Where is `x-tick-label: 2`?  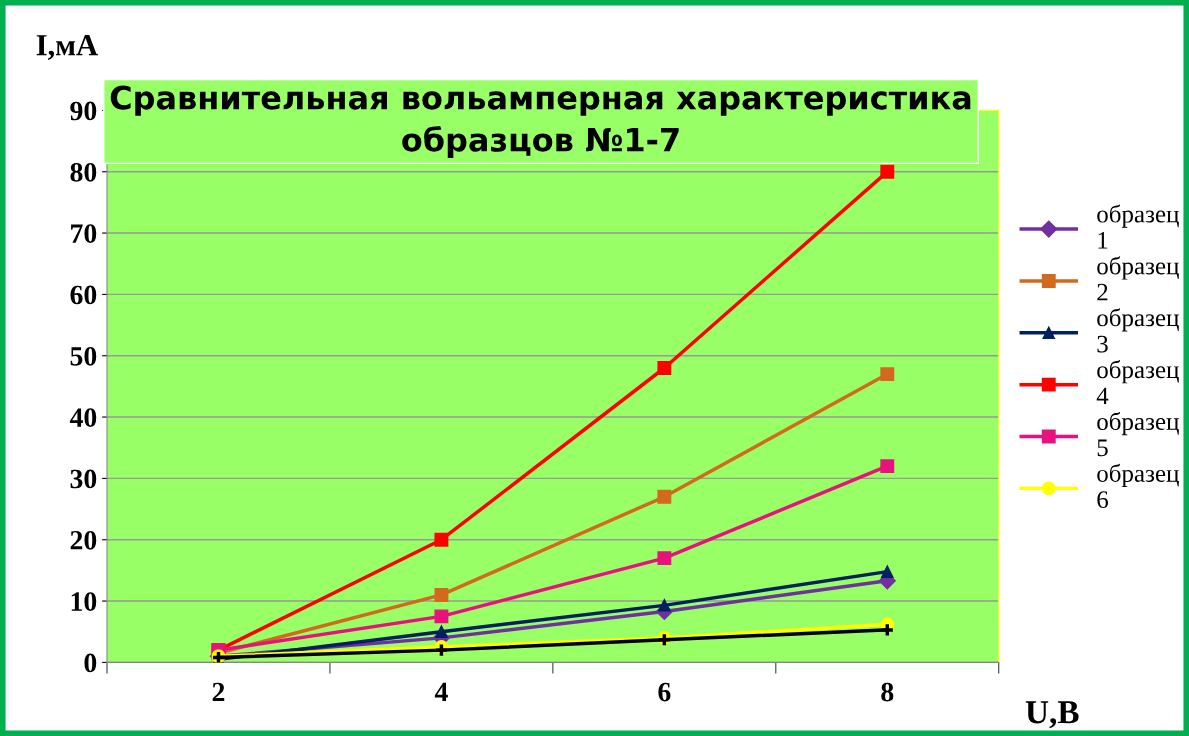 x-tick-label: 2 is located at coordinates (218, 692).